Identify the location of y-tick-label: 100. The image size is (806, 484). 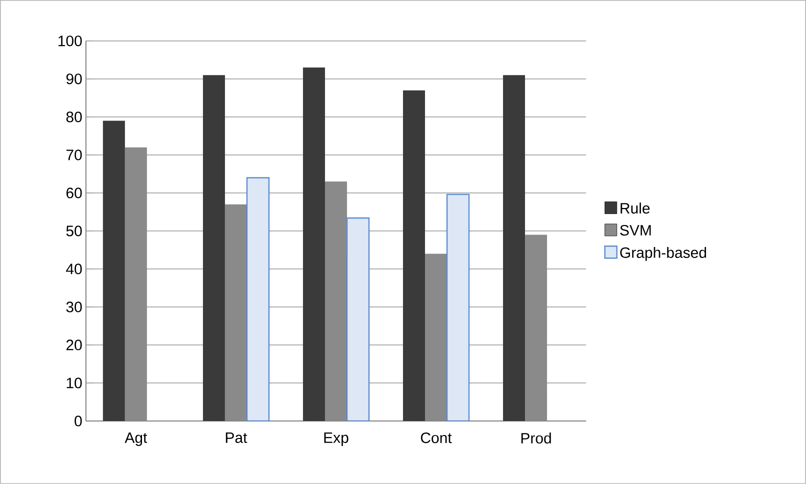
(70, 41).